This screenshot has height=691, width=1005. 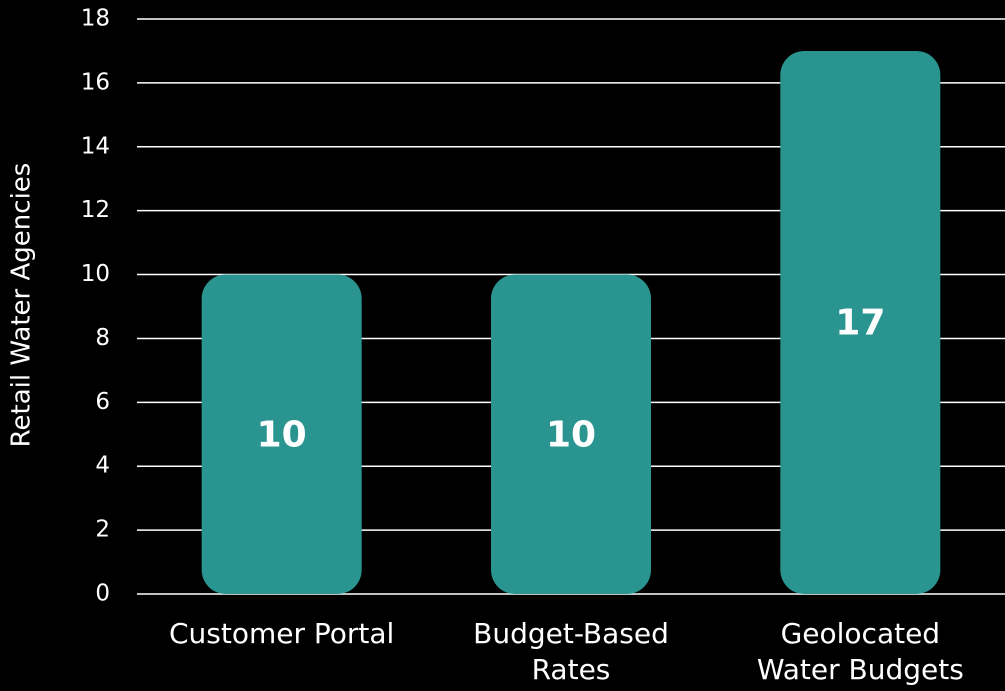 I want to click on y-axis-title: Retail Water Agencies, so click(x=22, y=305).